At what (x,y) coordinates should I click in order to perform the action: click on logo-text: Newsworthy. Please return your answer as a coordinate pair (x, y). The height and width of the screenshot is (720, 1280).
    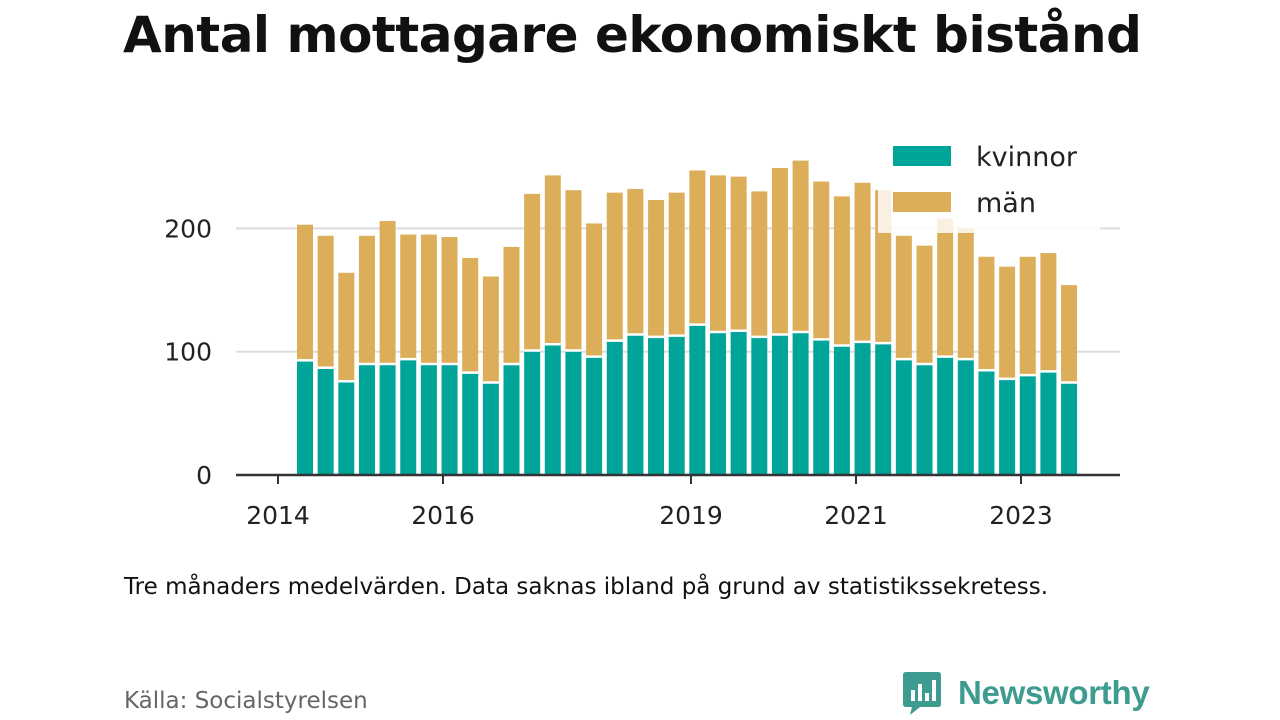
    Looking at the image, I should click on (1054, 692).